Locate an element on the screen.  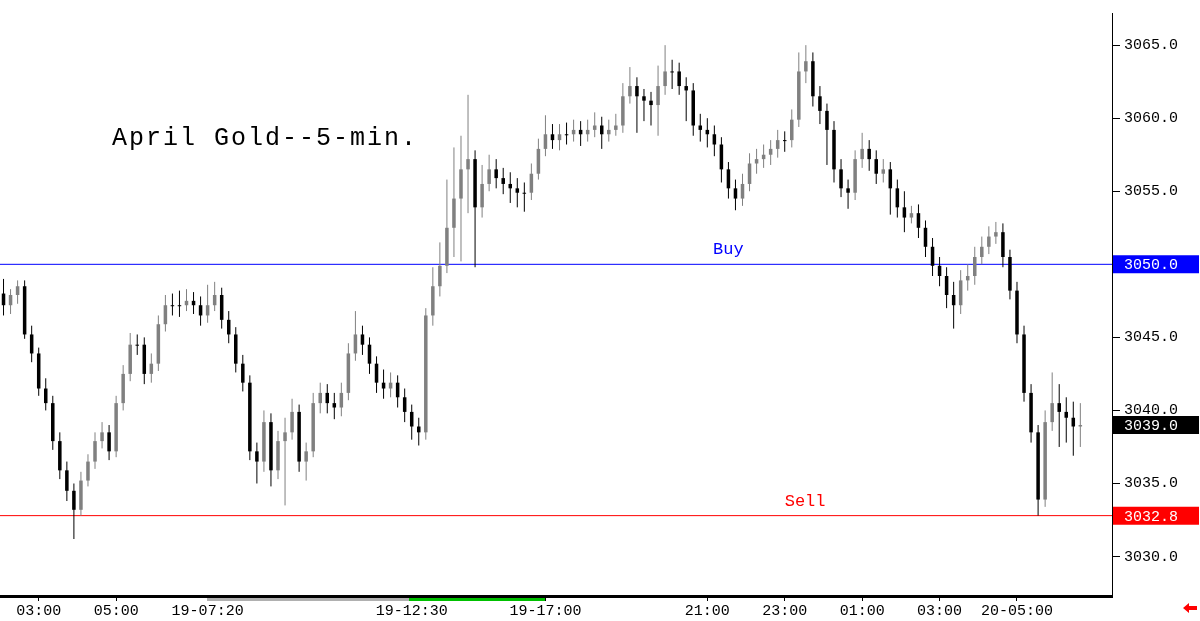
ref-line-label: 3032.8 is located at coordinates (1151, 517).